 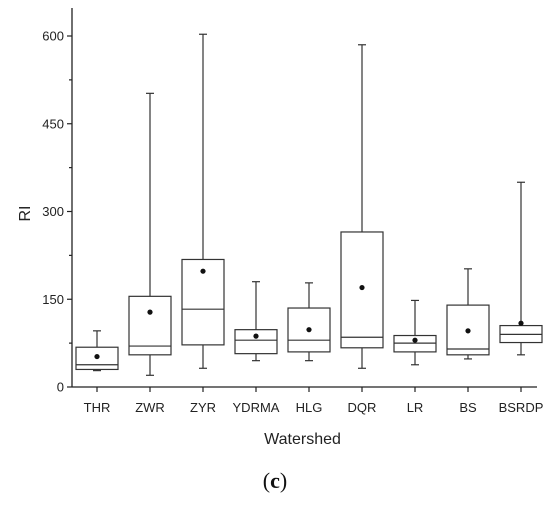 What do you see at coordinates (97, 407) in the screenshot?
I see `x-tick-label: THR` at bounding box center [97, 407].